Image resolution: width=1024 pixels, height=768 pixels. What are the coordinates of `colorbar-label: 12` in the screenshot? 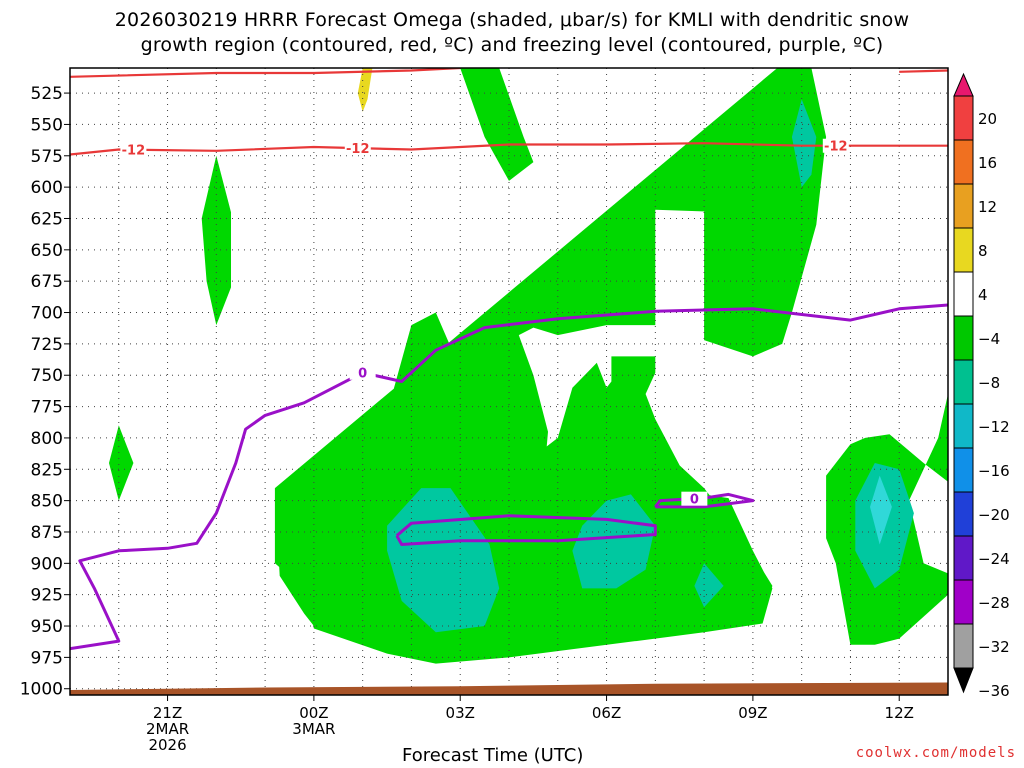 It's located at (987, 207).